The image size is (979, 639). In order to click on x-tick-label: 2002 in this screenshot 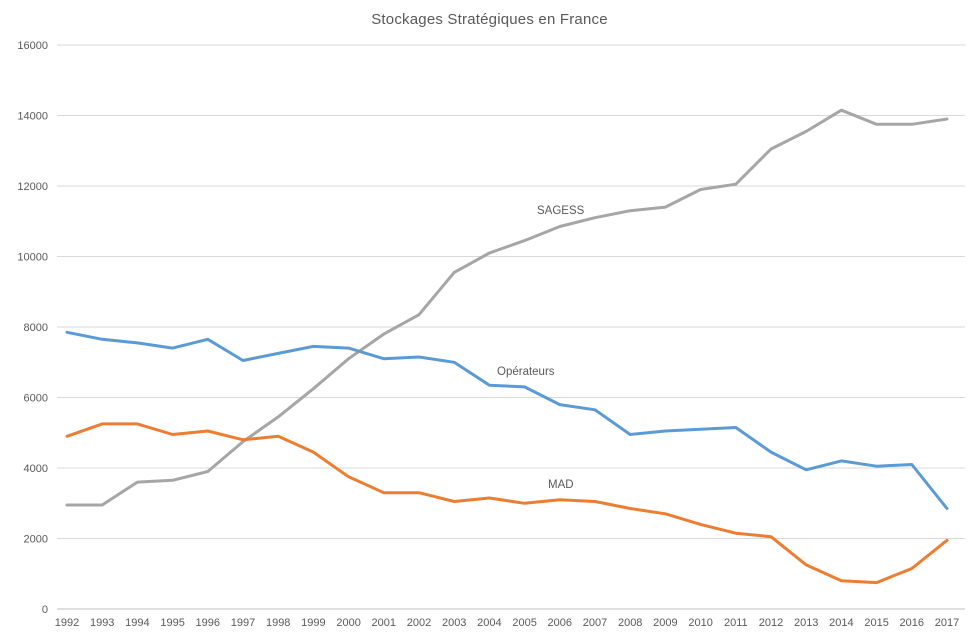, I will do `click(419, 623)`.